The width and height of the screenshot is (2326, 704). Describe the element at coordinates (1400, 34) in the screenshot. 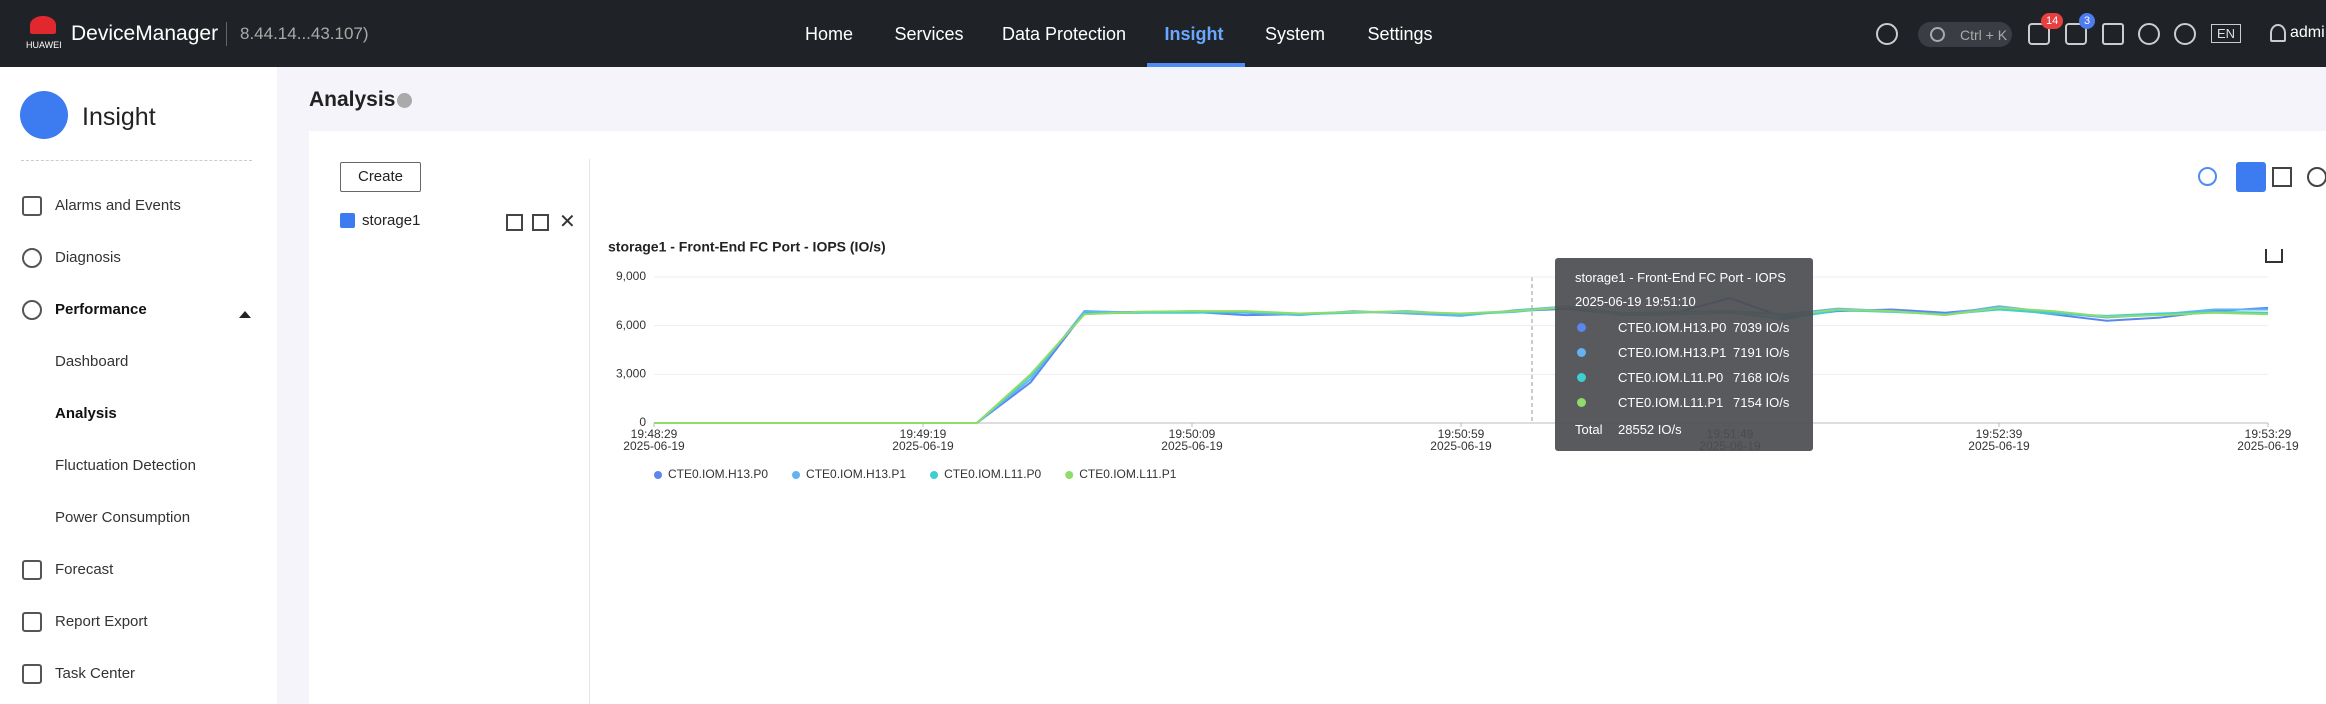

I see `nav-item: Settings` at that location.